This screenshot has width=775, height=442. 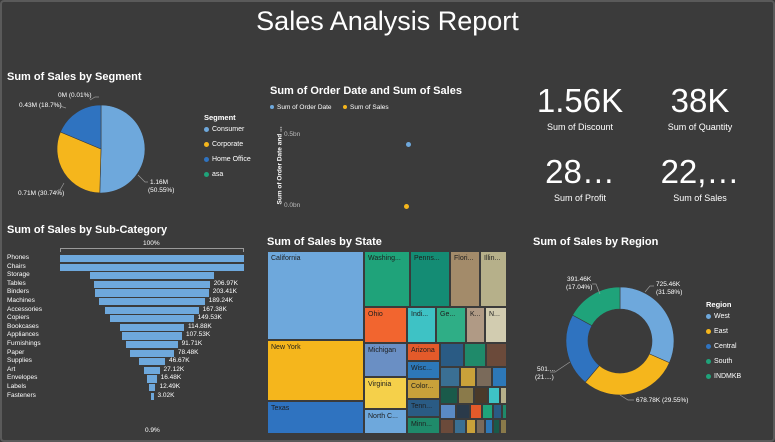 What do you see at coordinates (315, 417) in the screenshot?
I see `treemap-cell-texas: Texas` at bounding box center [315, 417].